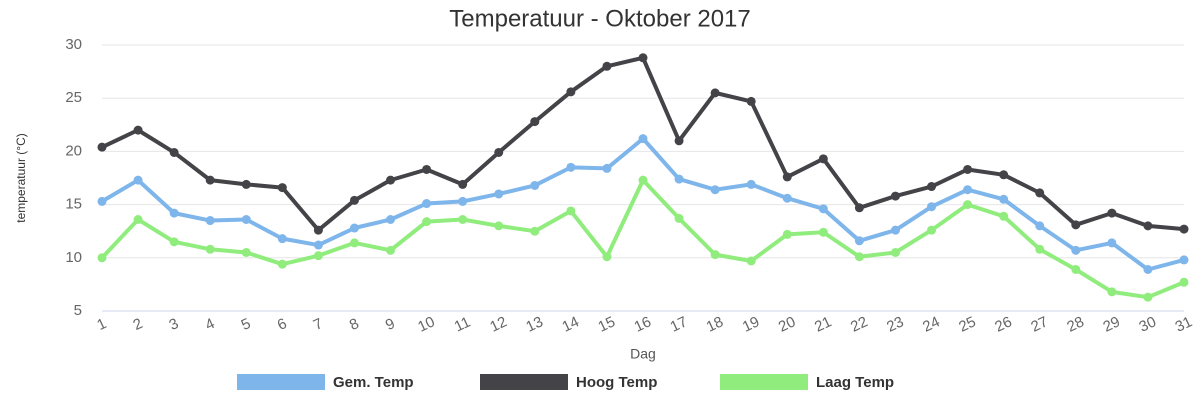 This screenshot has height=400, width=1200. I want to click on x-tick-label: 16, so click(643, 324).